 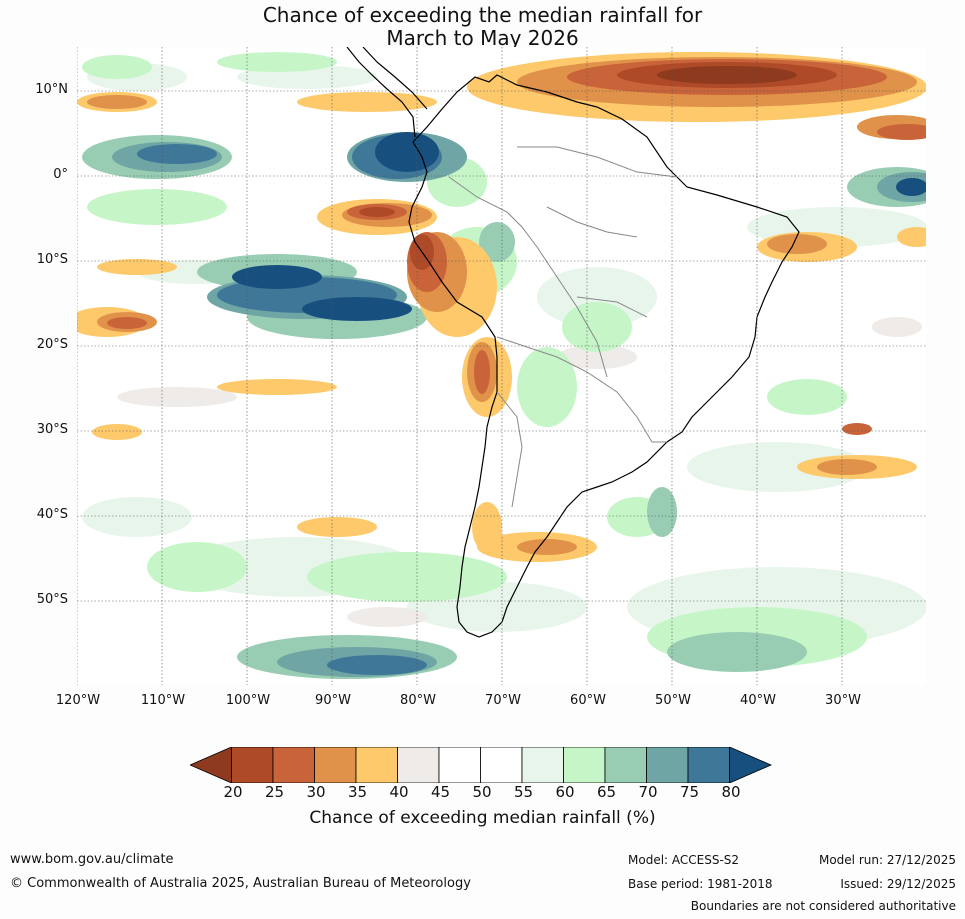 What do you see at coordinates (684, 860) in the screenshot?
I see `model-info: Model: ACCESS-S2` at bounding box center [684, 860].